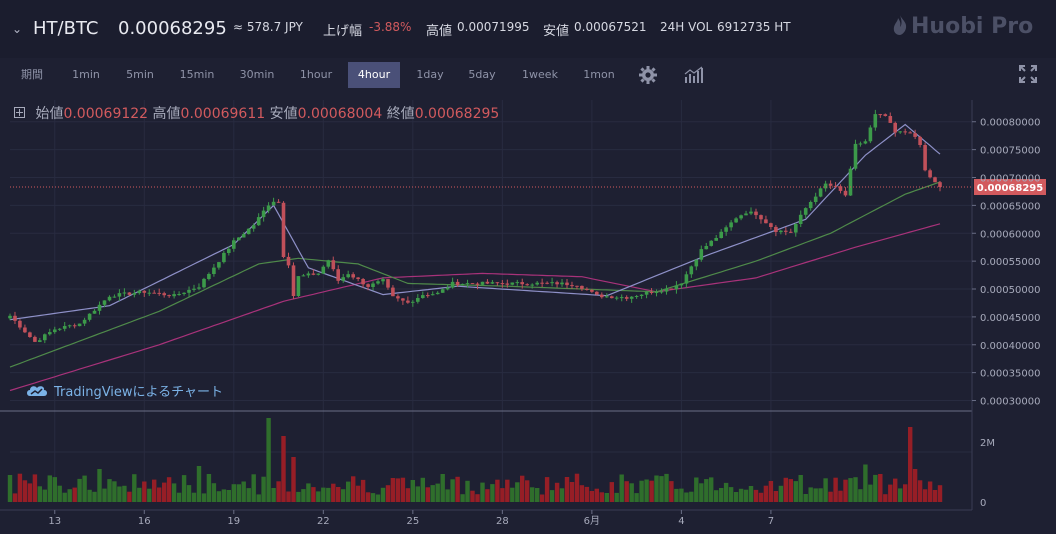 The image size is (1056, 534). Describe the element at coordinates (540, 74) in the screenshot. I see `tab-1week: 1week` at that location.